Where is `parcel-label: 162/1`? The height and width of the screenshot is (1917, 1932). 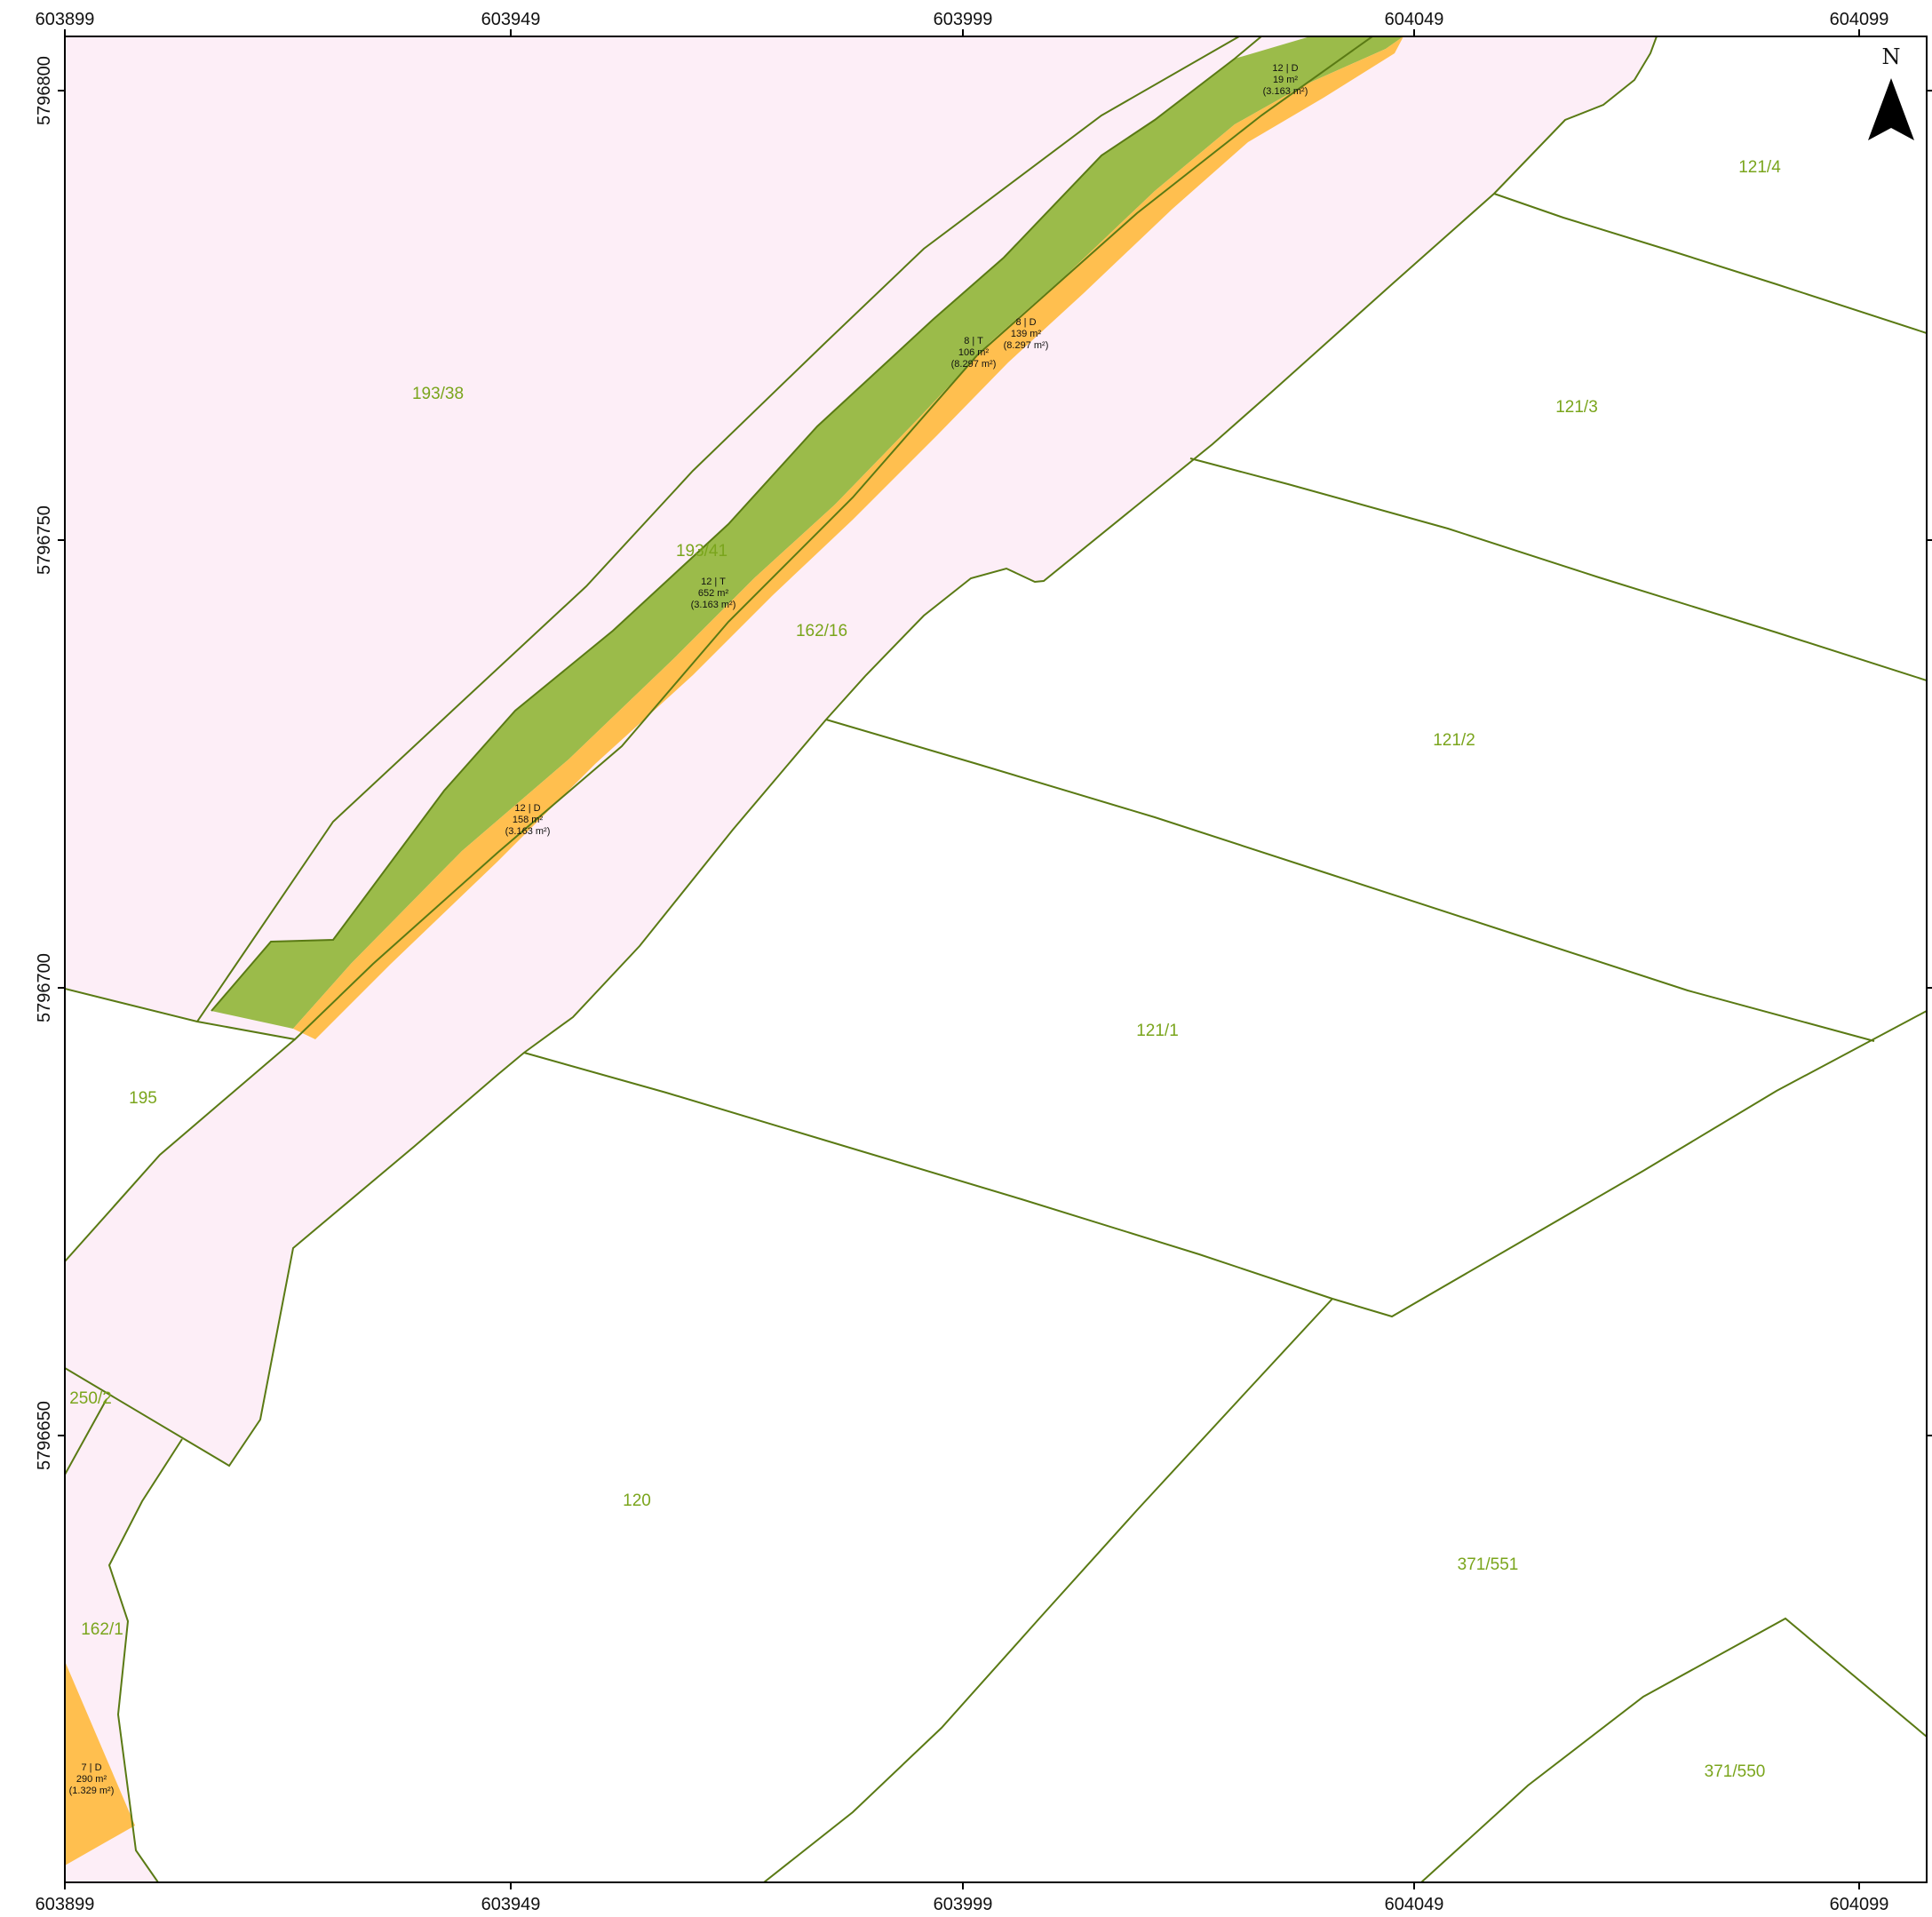
parcel-label: 162/1 is located at coordinates (102, 1629).